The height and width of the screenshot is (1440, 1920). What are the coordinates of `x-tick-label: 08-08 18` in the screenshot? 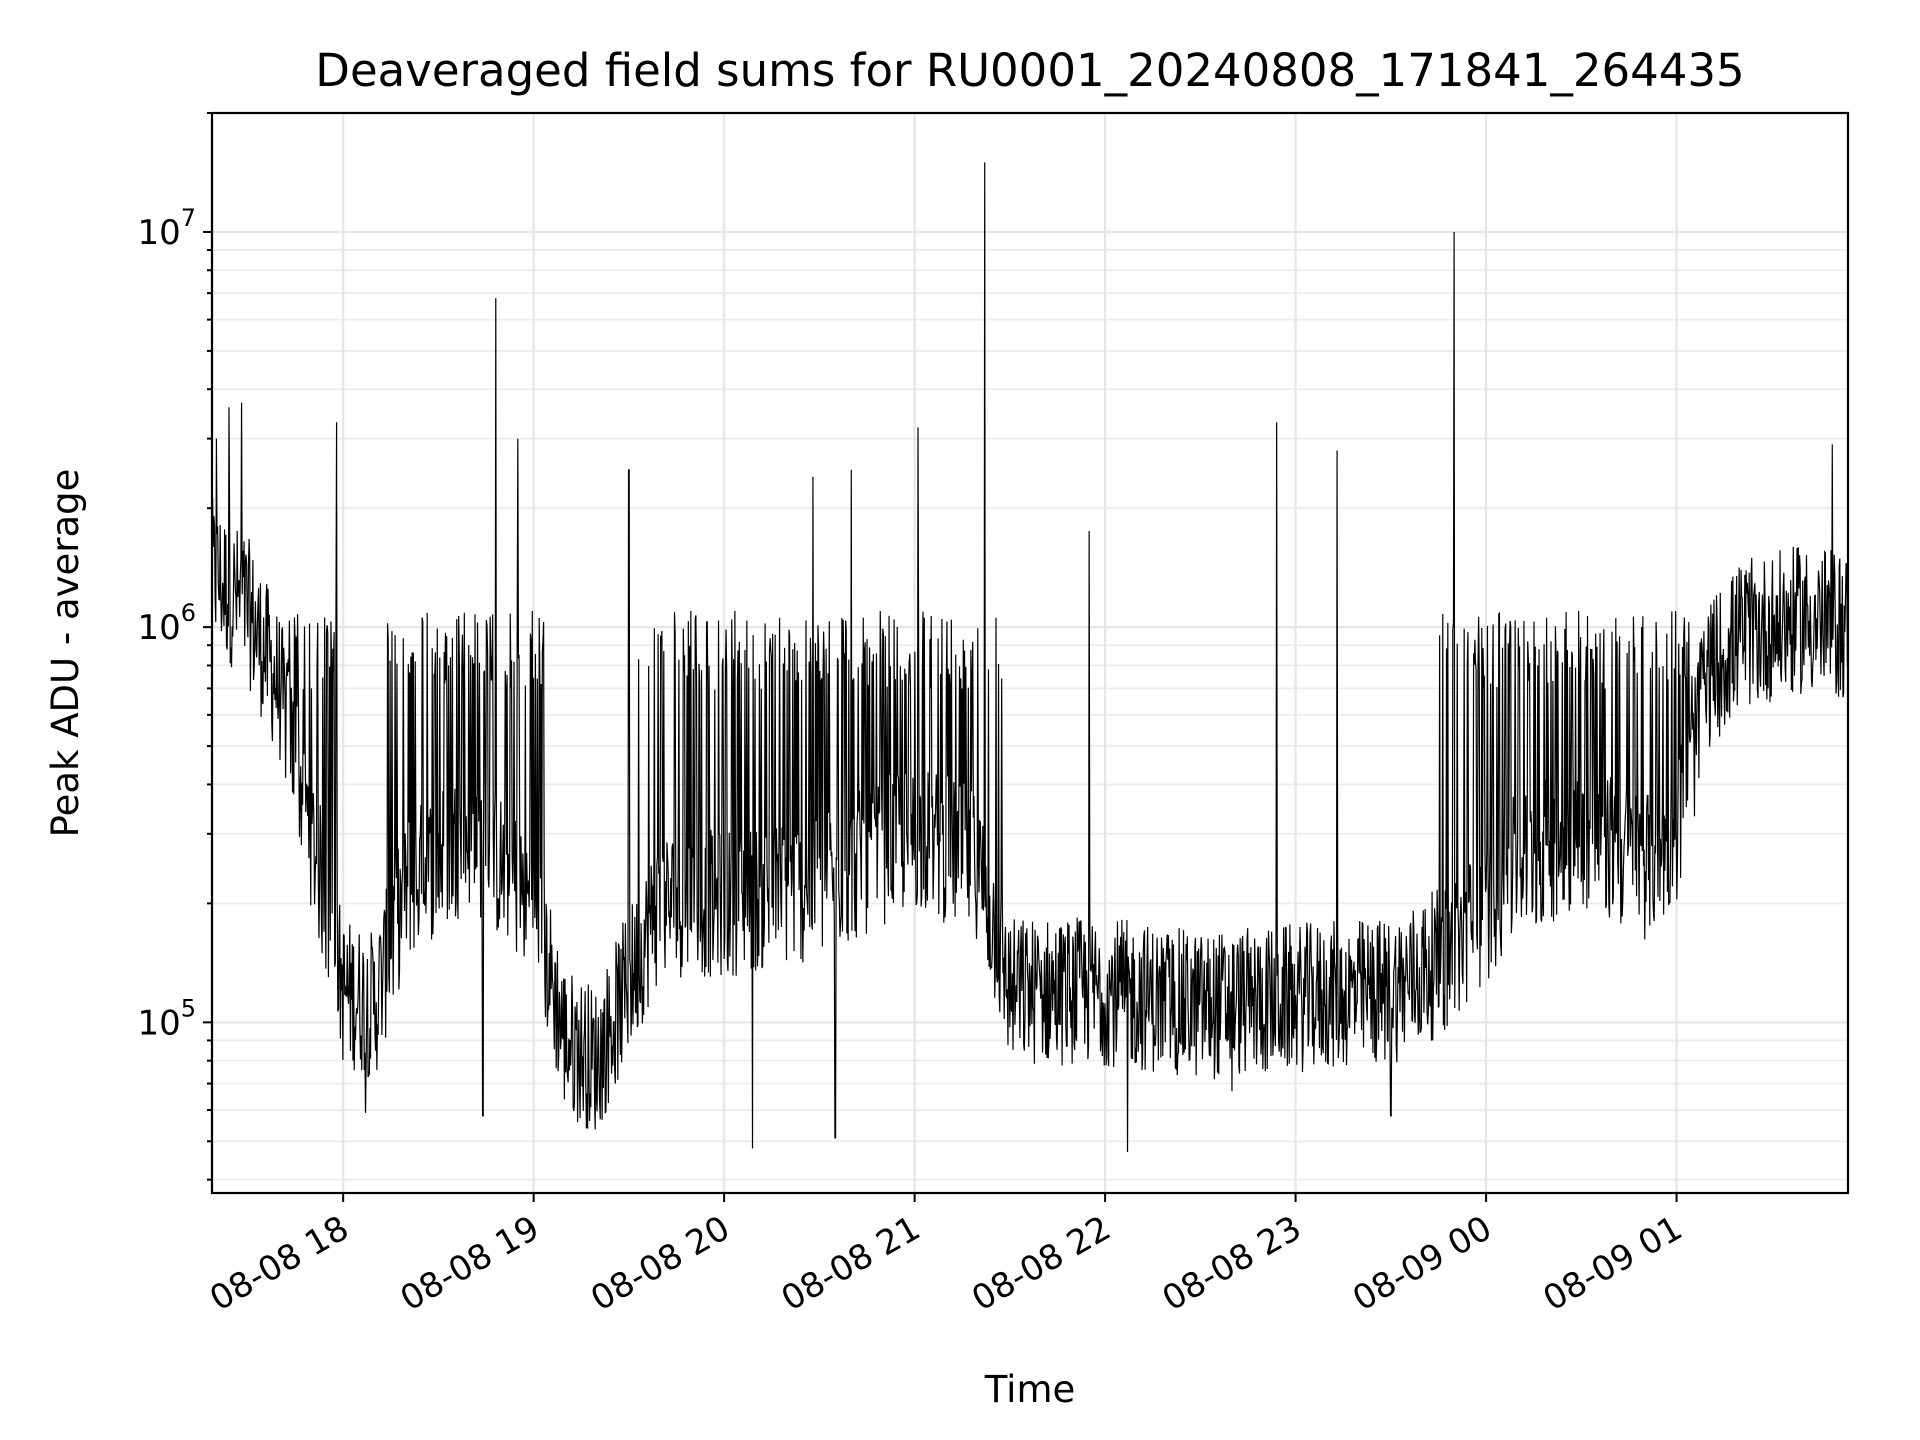 It's located at (279, 1263).